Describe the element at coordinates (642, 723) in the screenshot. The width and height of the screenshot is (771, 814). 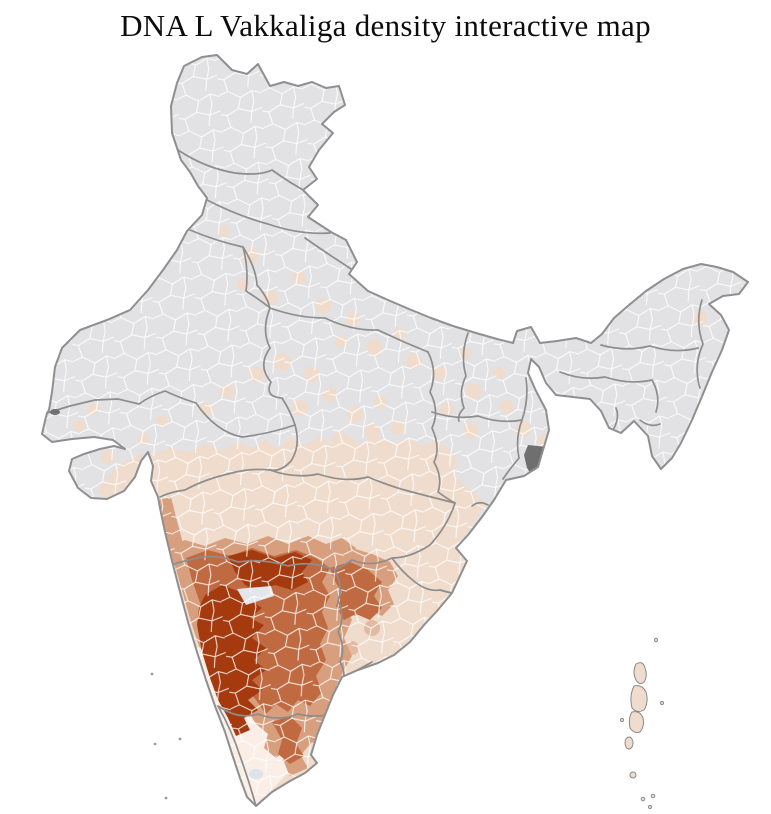
I see `andaman-nicobar-islands` at that location.